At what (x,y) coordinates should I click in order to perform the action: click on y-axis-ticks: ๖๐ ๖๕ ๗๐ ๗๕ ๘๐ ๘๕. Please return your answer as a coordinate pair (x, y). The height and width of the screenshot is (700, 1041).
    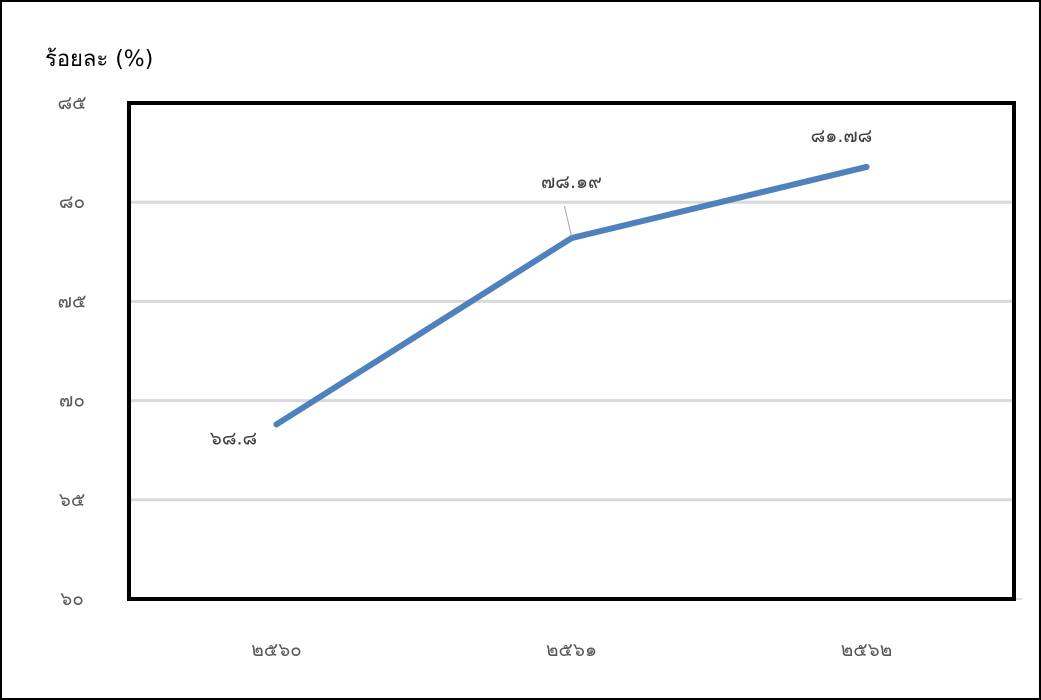
    Looking at the image, I should click on (71, 351).